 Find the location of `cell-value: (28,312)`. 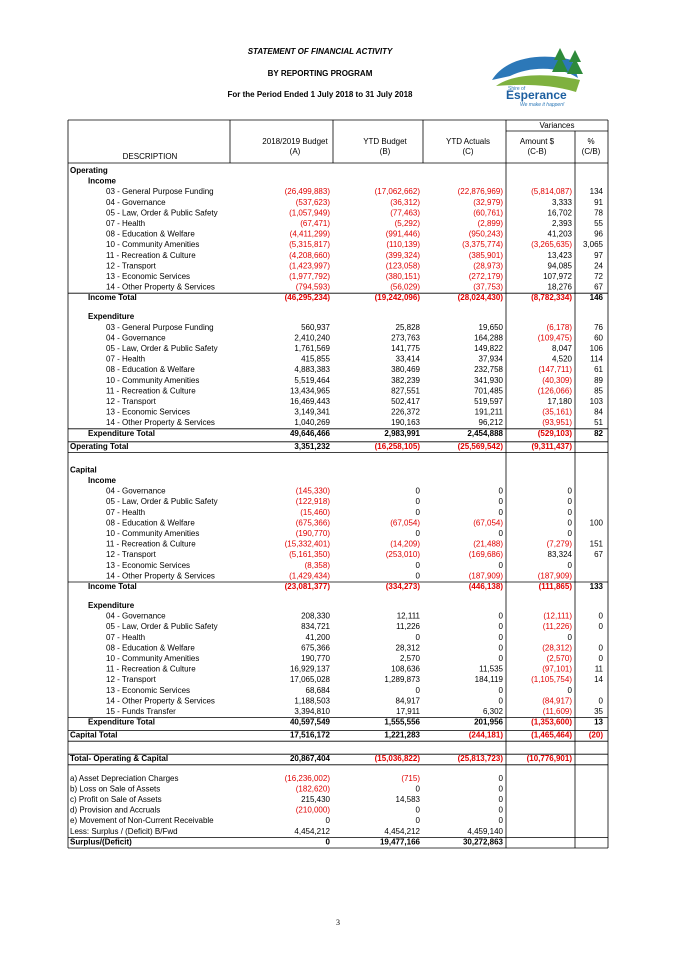

cell-value: (28,312) is located at coordinates (557, 647).